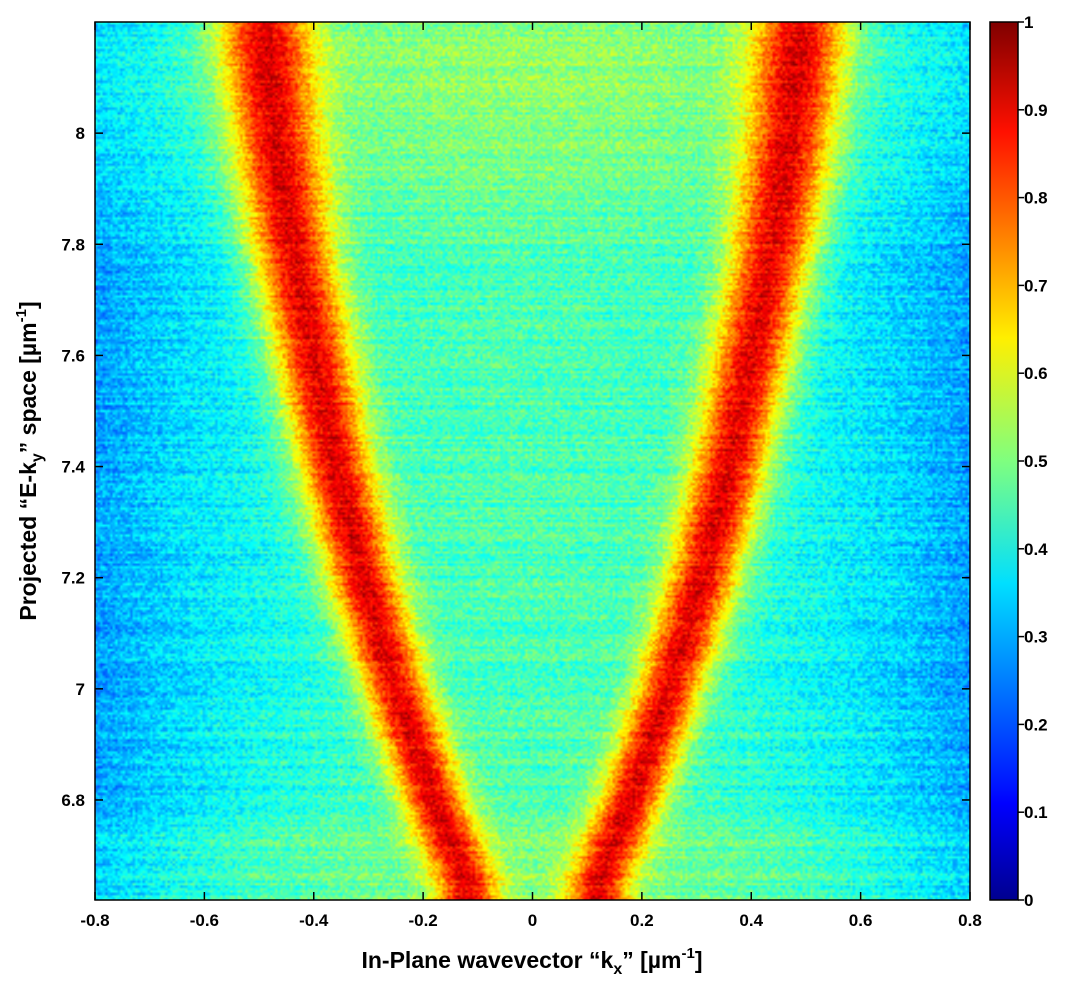 The height and width of the screenshot is (1000, 1088). Describe the element at coordinates (204, 920) in the screenshot. I see `x-tick-label: -0.6` at that location.